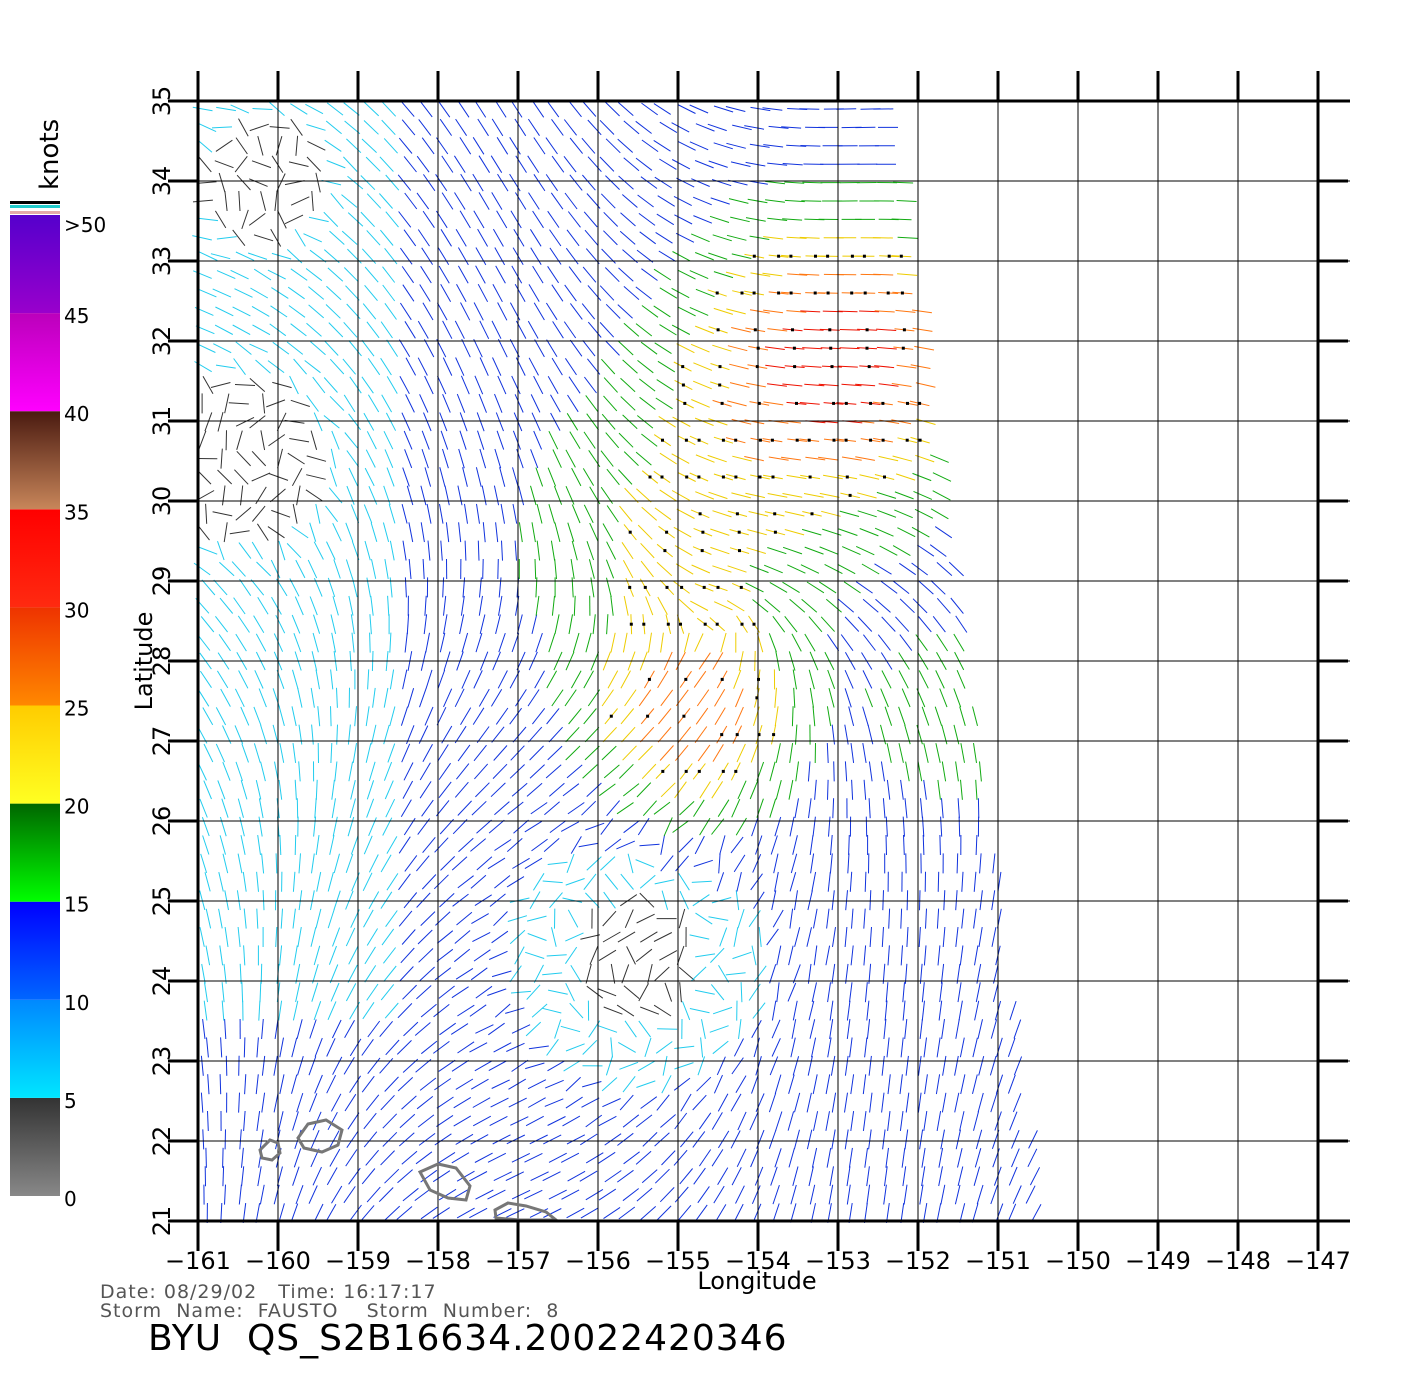  Describe the element at coordinates (598, 1261) in the screenshot. I see `lon-tick-label: −156` at that location.